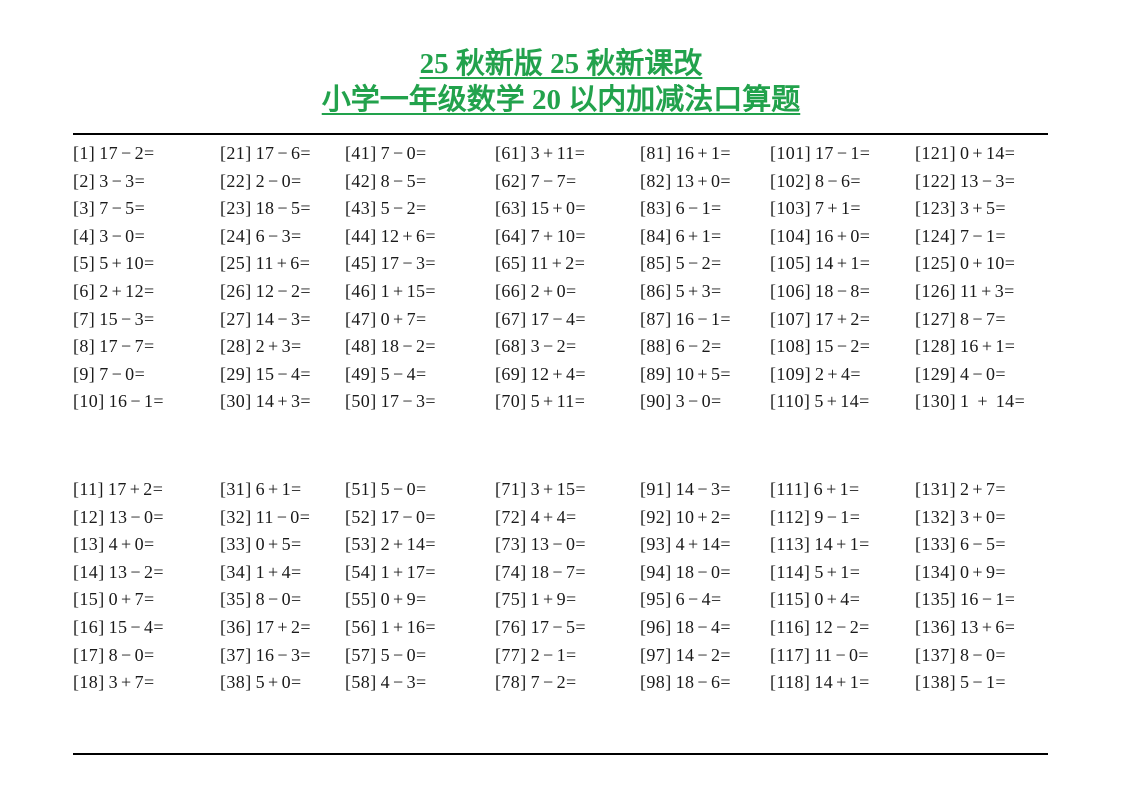 This screenshot has height=793, width=1122. I want to click on problem-132: [132] 3 +0=, so click(981, 518).